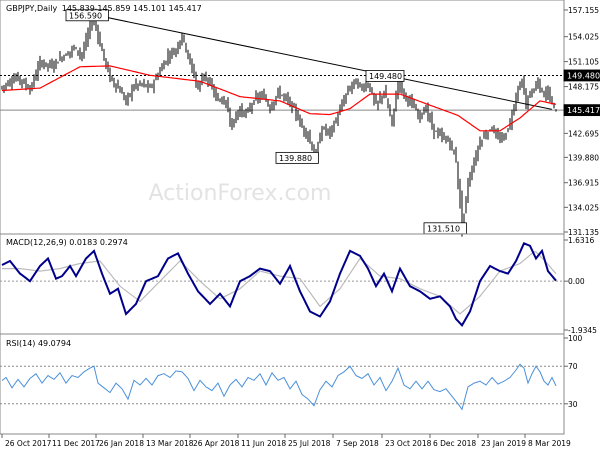 This screenshot has width=600, height=450. I want to click on price-label: 145.417, so click(583, 110).